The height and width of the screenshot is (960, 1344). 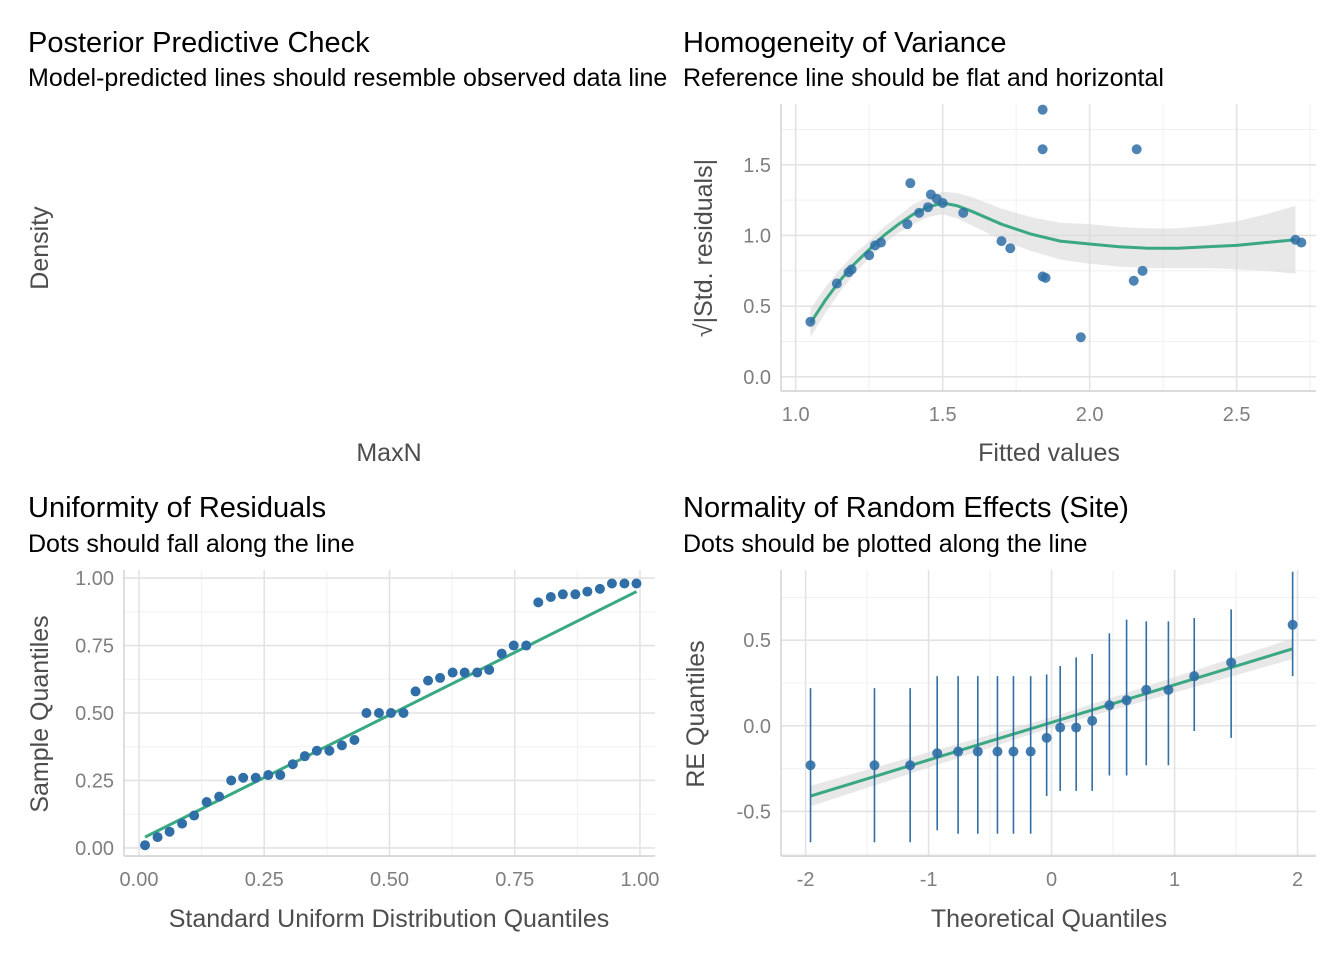 What do you see at coordinates (640, 880) in the screenshot?
I see `x-tick-label: 1.00` at bounding box center [640, 880].